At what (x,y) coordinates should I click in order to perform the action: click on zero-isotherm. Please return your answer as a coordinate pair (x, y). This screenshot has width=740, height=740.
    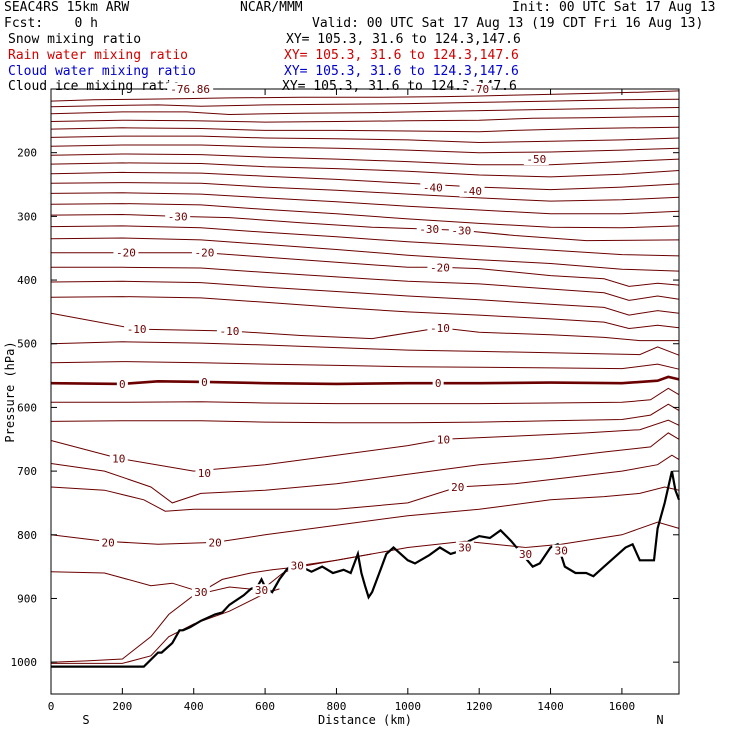
    Looking at the image, I should click on (365, 380).